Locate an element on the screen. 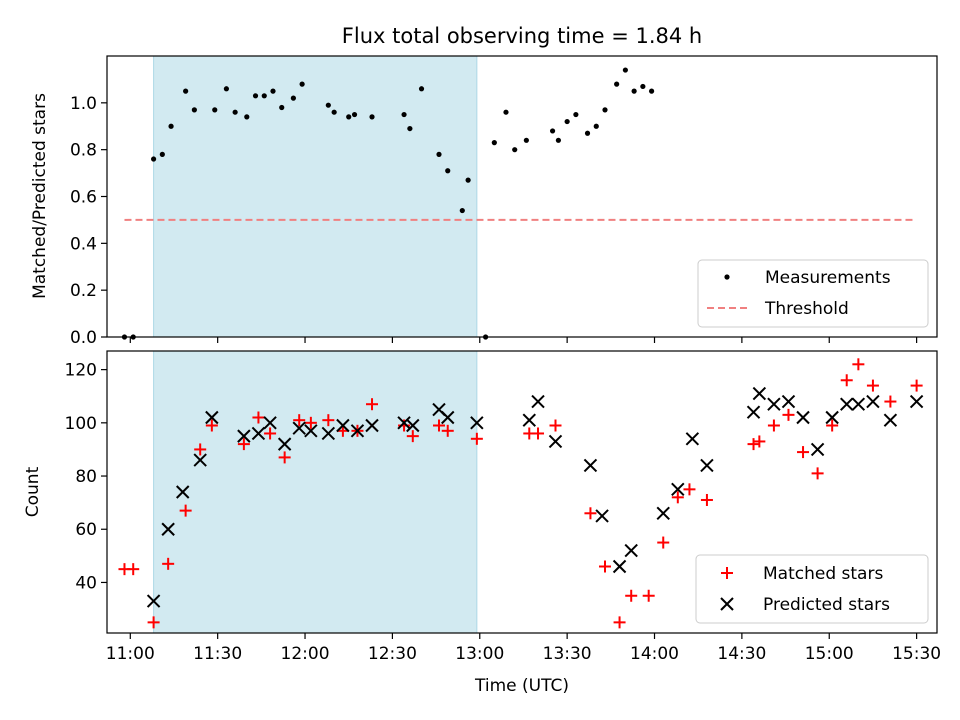 The width and height of the screenshot is (960, 720). bottom-y-axis-label: Count is located at coordinates (33, 491).